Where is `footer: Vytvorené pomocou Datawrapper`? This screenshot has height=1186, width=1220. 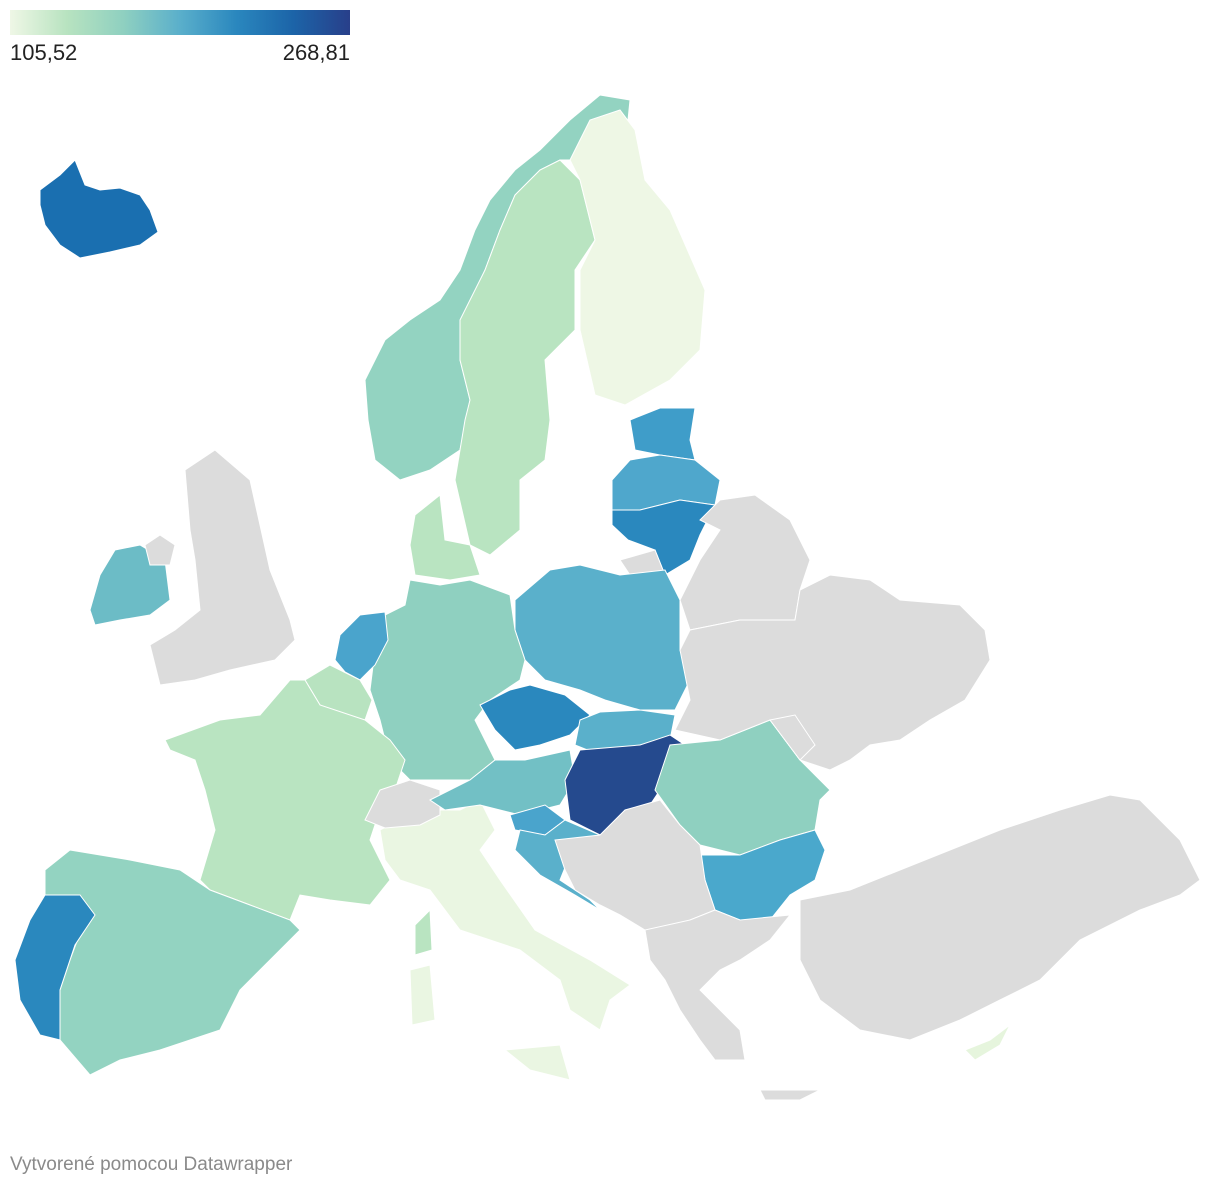 footer: Vytvorené pomocou Datawrapper is located at coordinates (151, 1164).